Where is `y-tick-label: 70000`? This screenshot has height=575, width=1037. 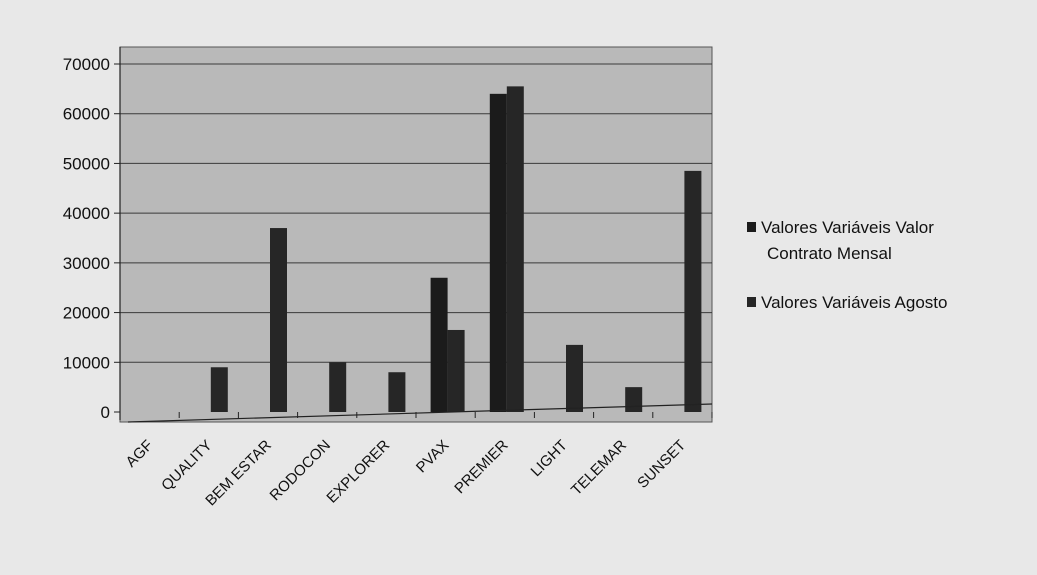
y-tick-label: 70000 is located at coordinates (86, 64).